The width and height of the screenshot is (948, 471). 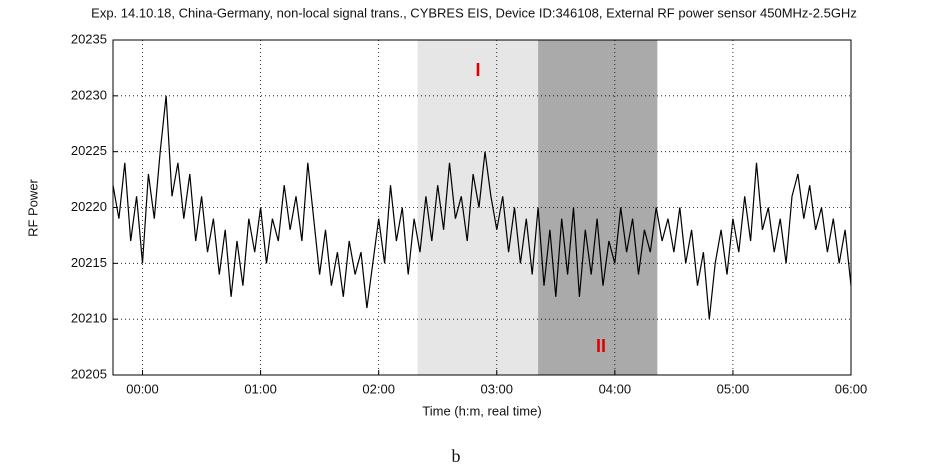 What do you see at coordinates (89, 262) in the screenshot?
I see `y-tick-label: 20215` at bounding box center [89, 262].